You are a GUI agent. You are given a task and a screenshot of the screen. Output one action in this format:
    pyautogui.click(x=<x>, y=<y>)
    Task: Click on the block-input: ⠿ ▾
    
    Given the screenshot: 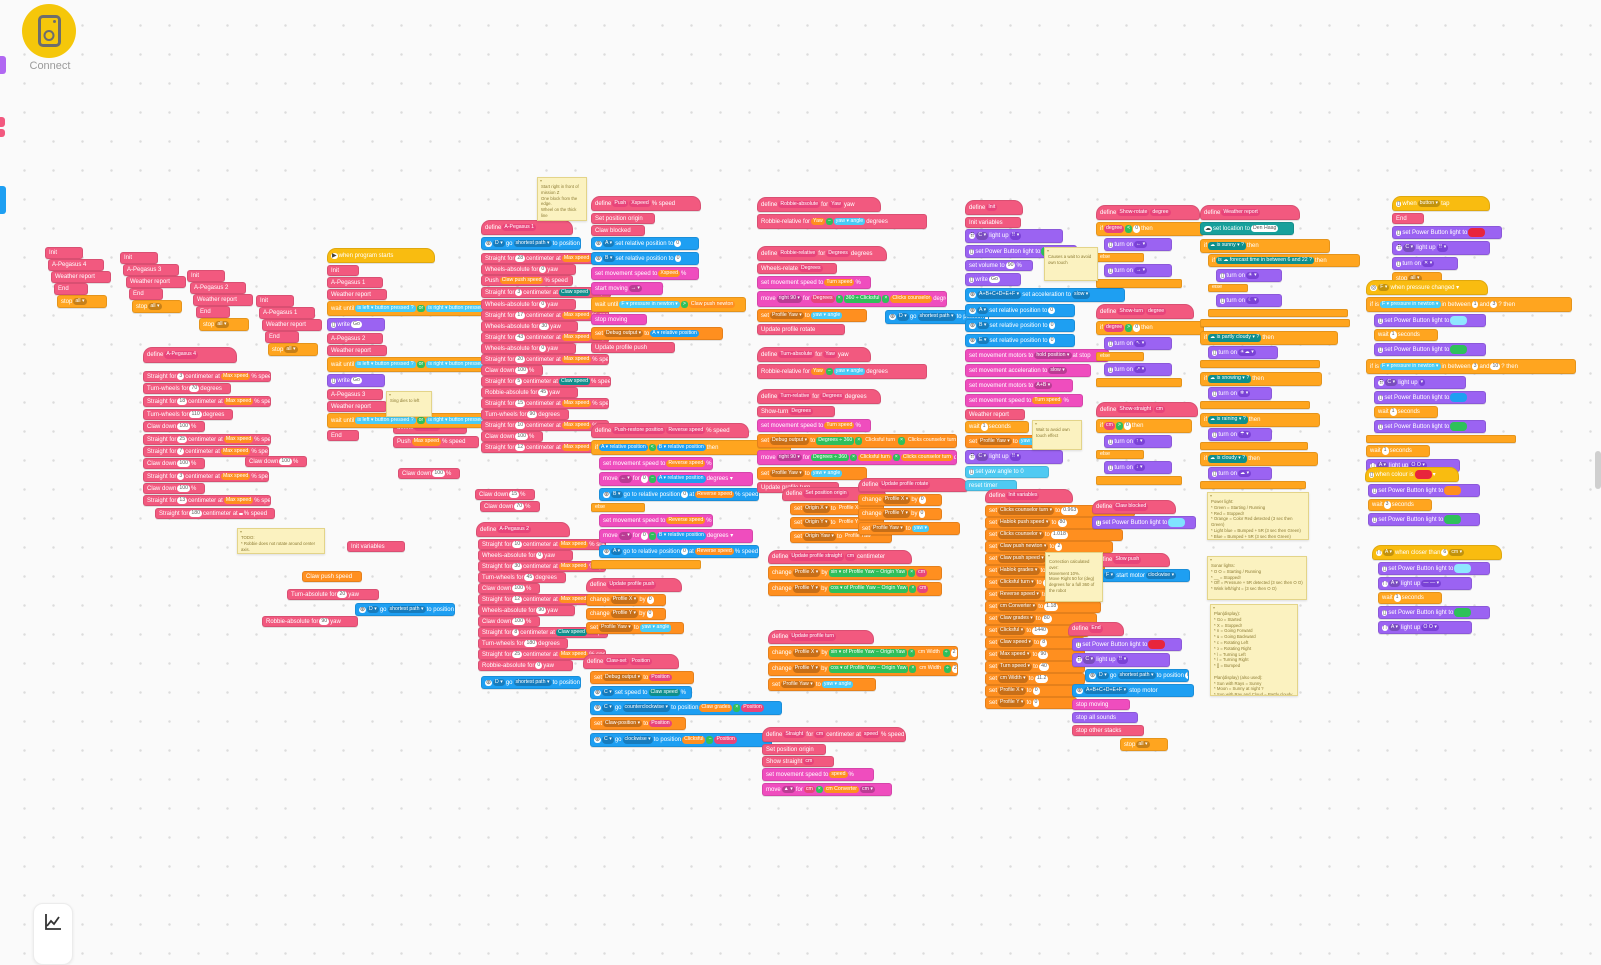 What is the action you would take?
    pyautogui.click(x=1016, y=456)
    